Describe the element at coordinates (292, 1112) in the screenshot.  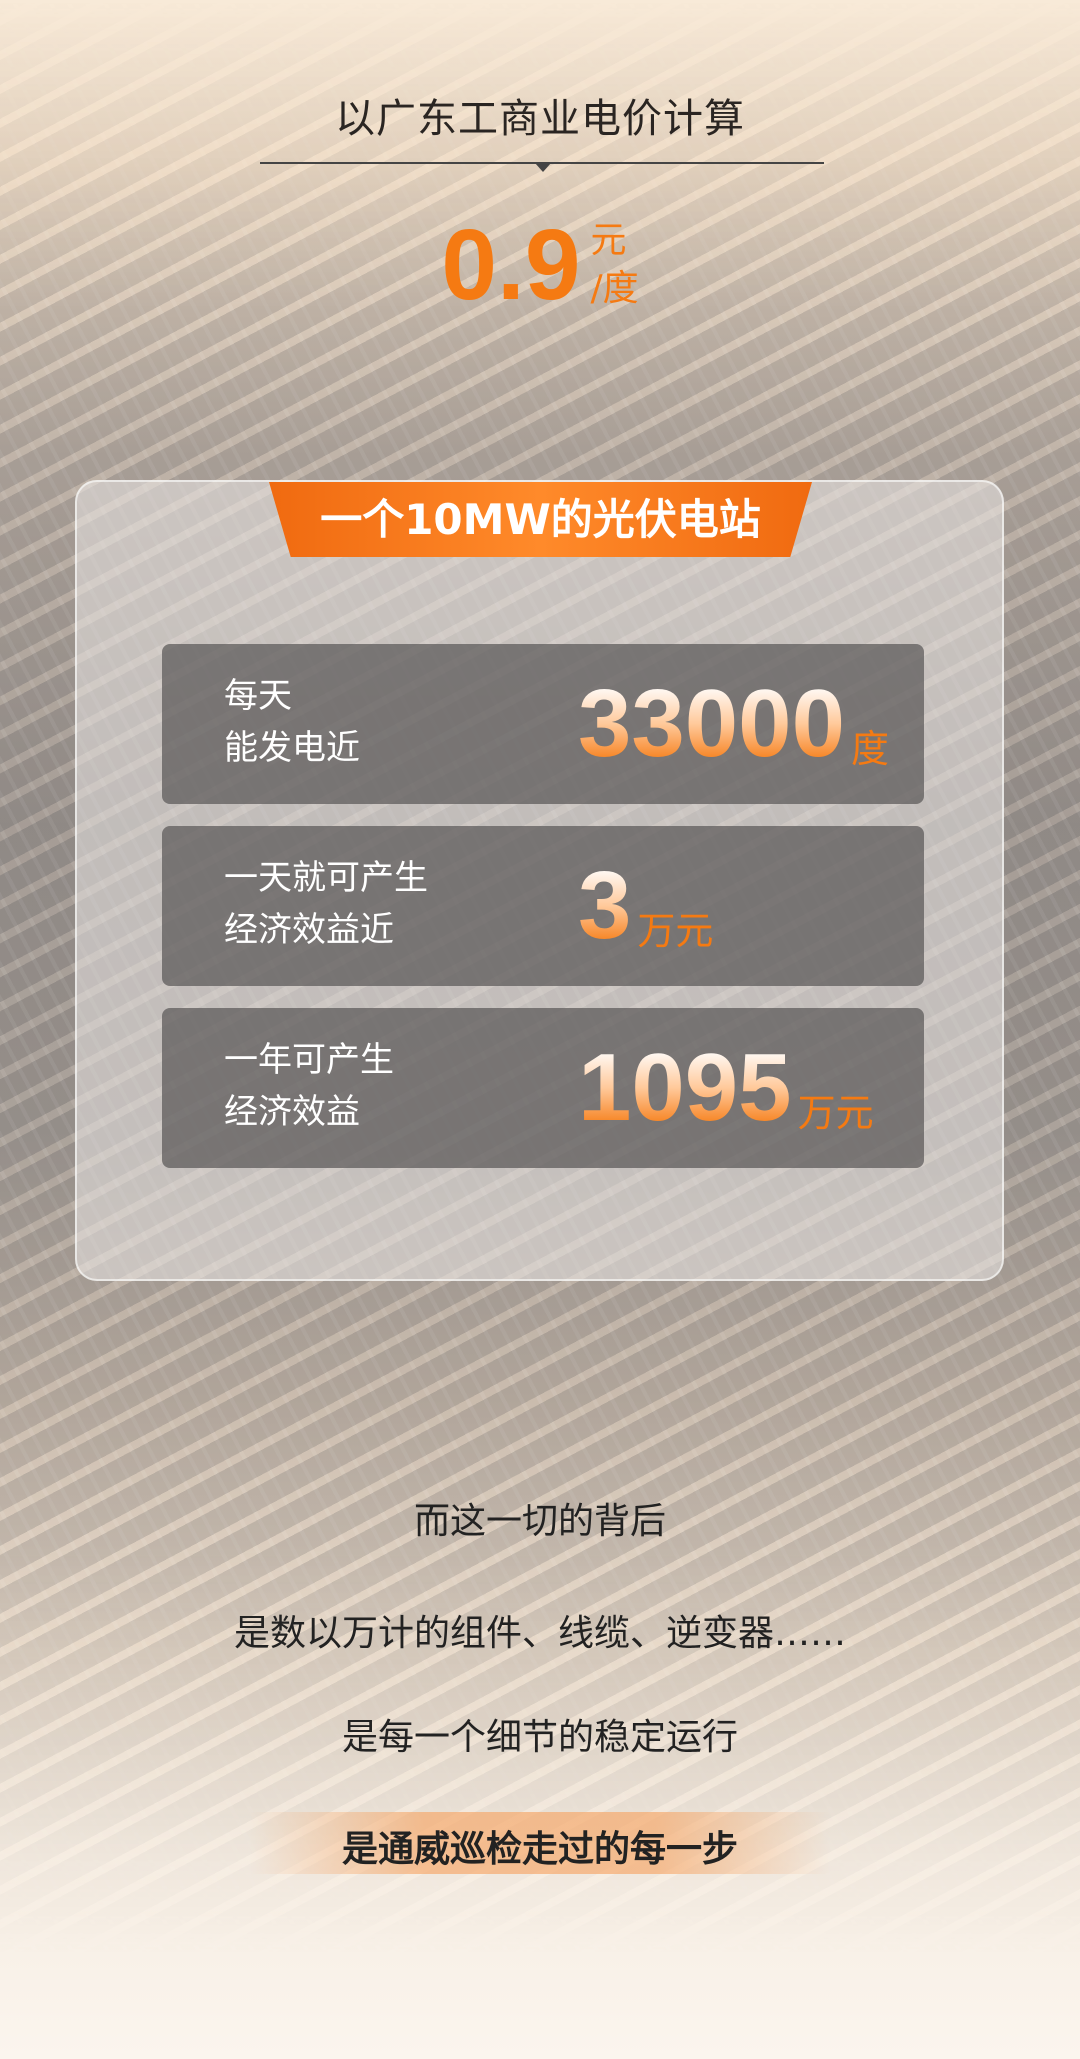
I see `stat-label: 经济效益` at that location.